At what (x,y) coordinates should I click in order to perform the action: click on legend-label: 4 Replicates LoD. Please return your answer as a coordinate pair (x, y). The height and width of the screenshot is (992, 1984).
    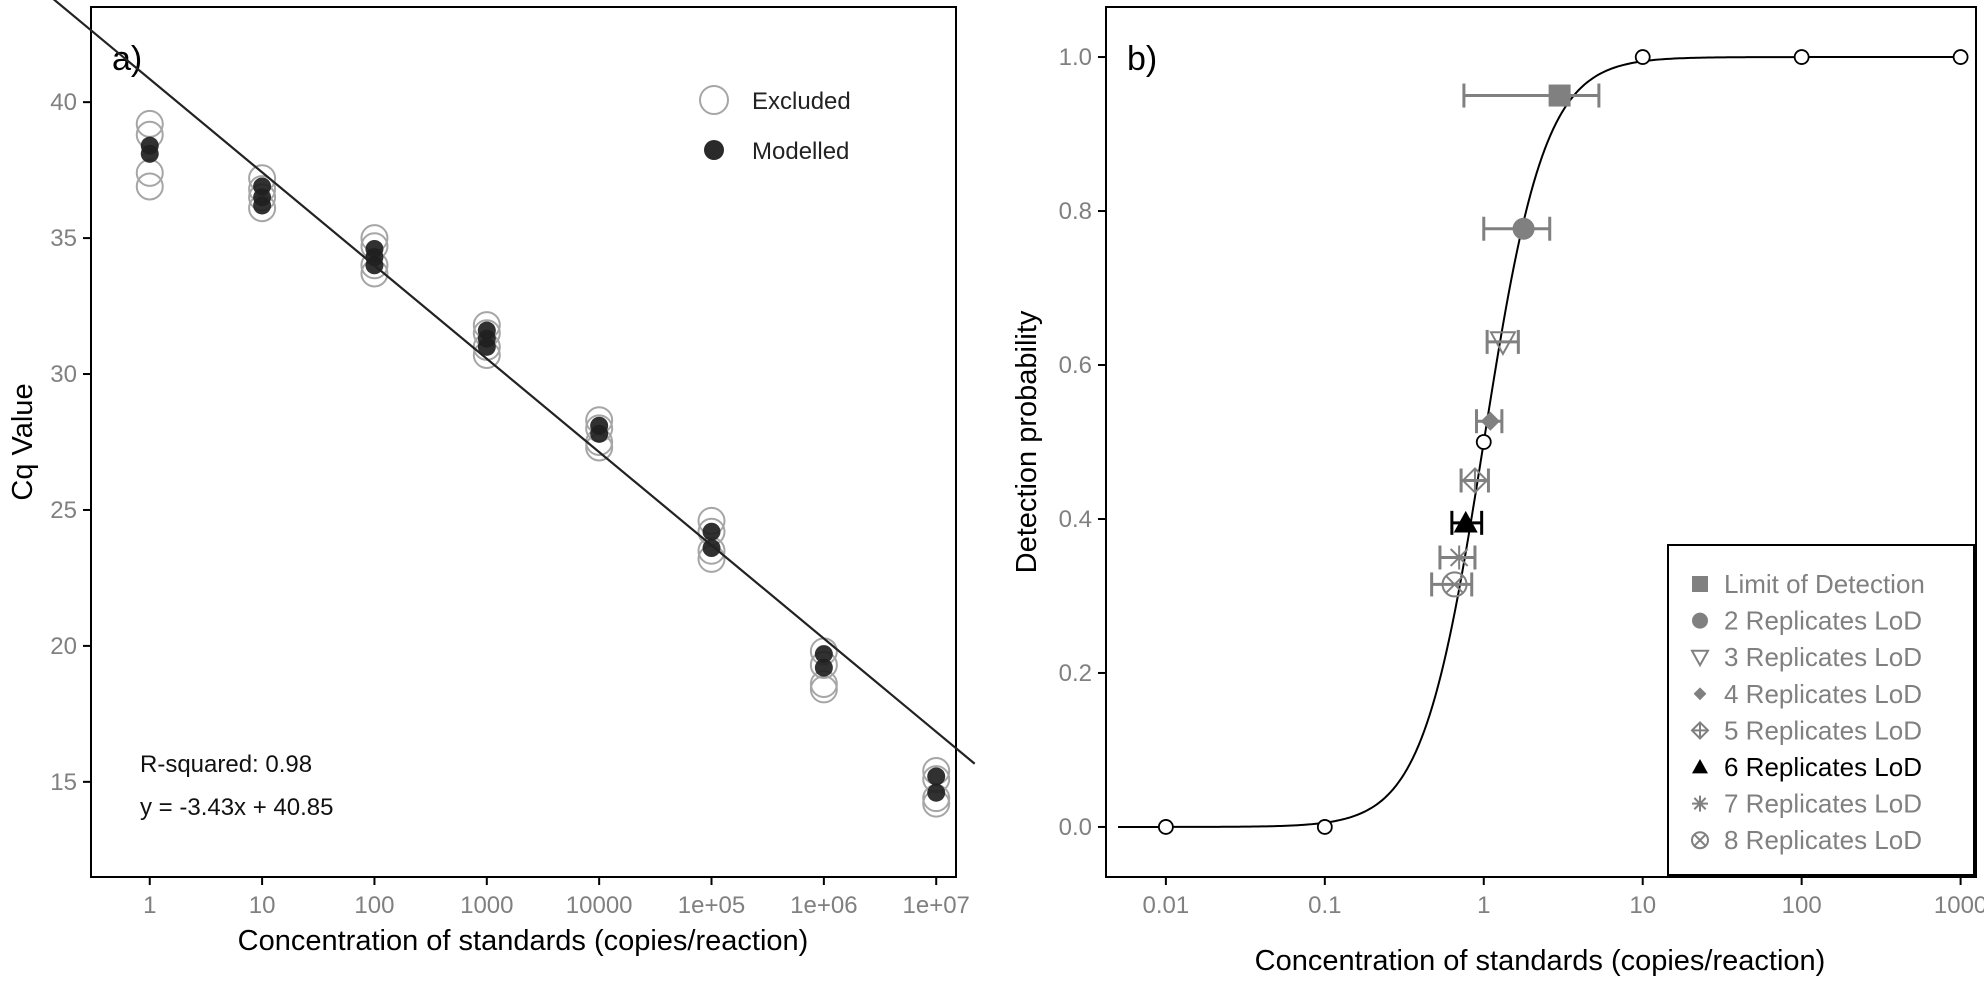
    Looking at the image, I should click on (1823, 694).